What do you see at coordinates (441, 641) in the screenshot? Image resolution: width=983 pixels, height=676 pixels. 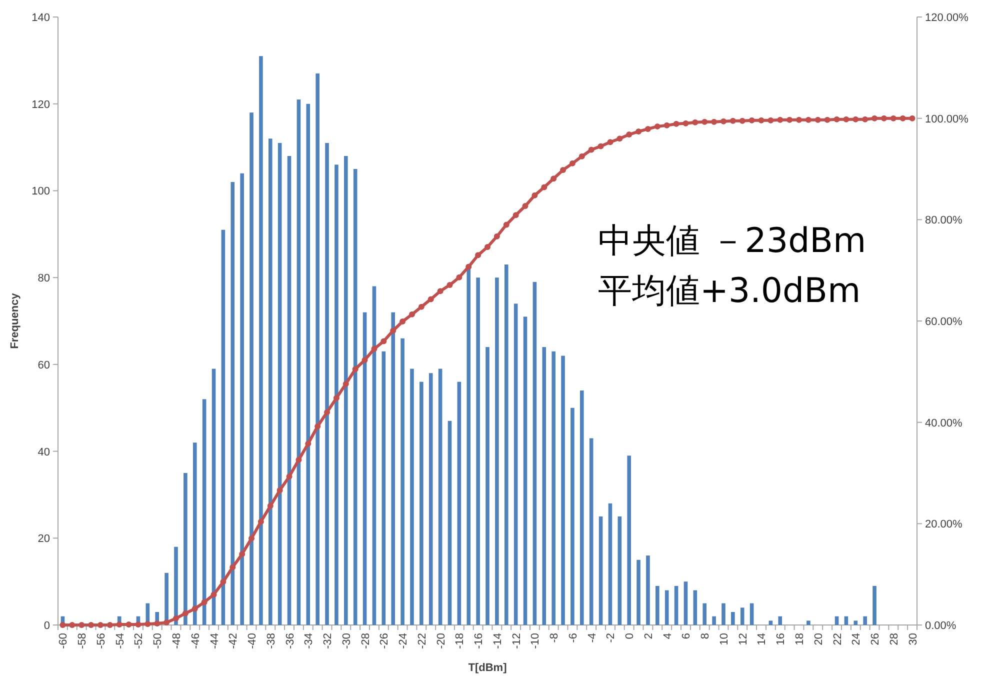 I see `x-tick-label: -20` at bounding box center [441, 641].